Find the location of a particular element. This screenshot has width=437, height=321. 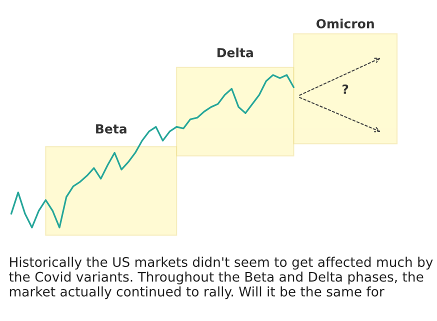

text: Omicron is located at coordinates (345, 23).